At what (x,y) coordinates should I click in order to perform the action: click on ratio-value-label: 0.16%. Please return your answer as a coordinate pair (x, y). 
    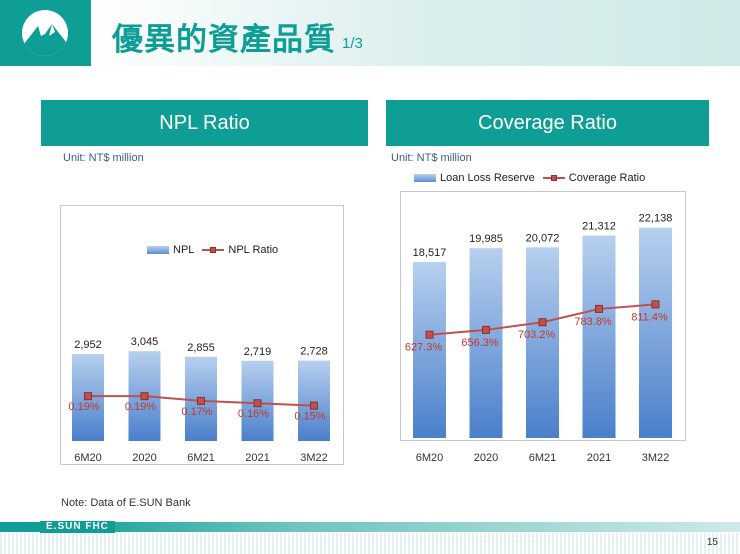
    Looking at the image, I should click on (253, 414).